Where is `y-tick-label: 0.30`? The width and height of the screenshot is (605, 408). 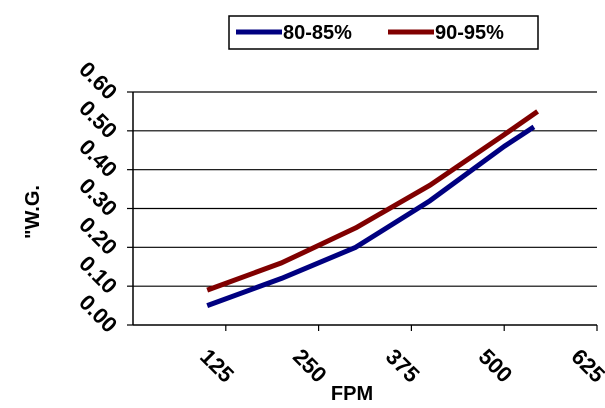 y-tick-label: 0.30 is located at coordinates (98, 197).